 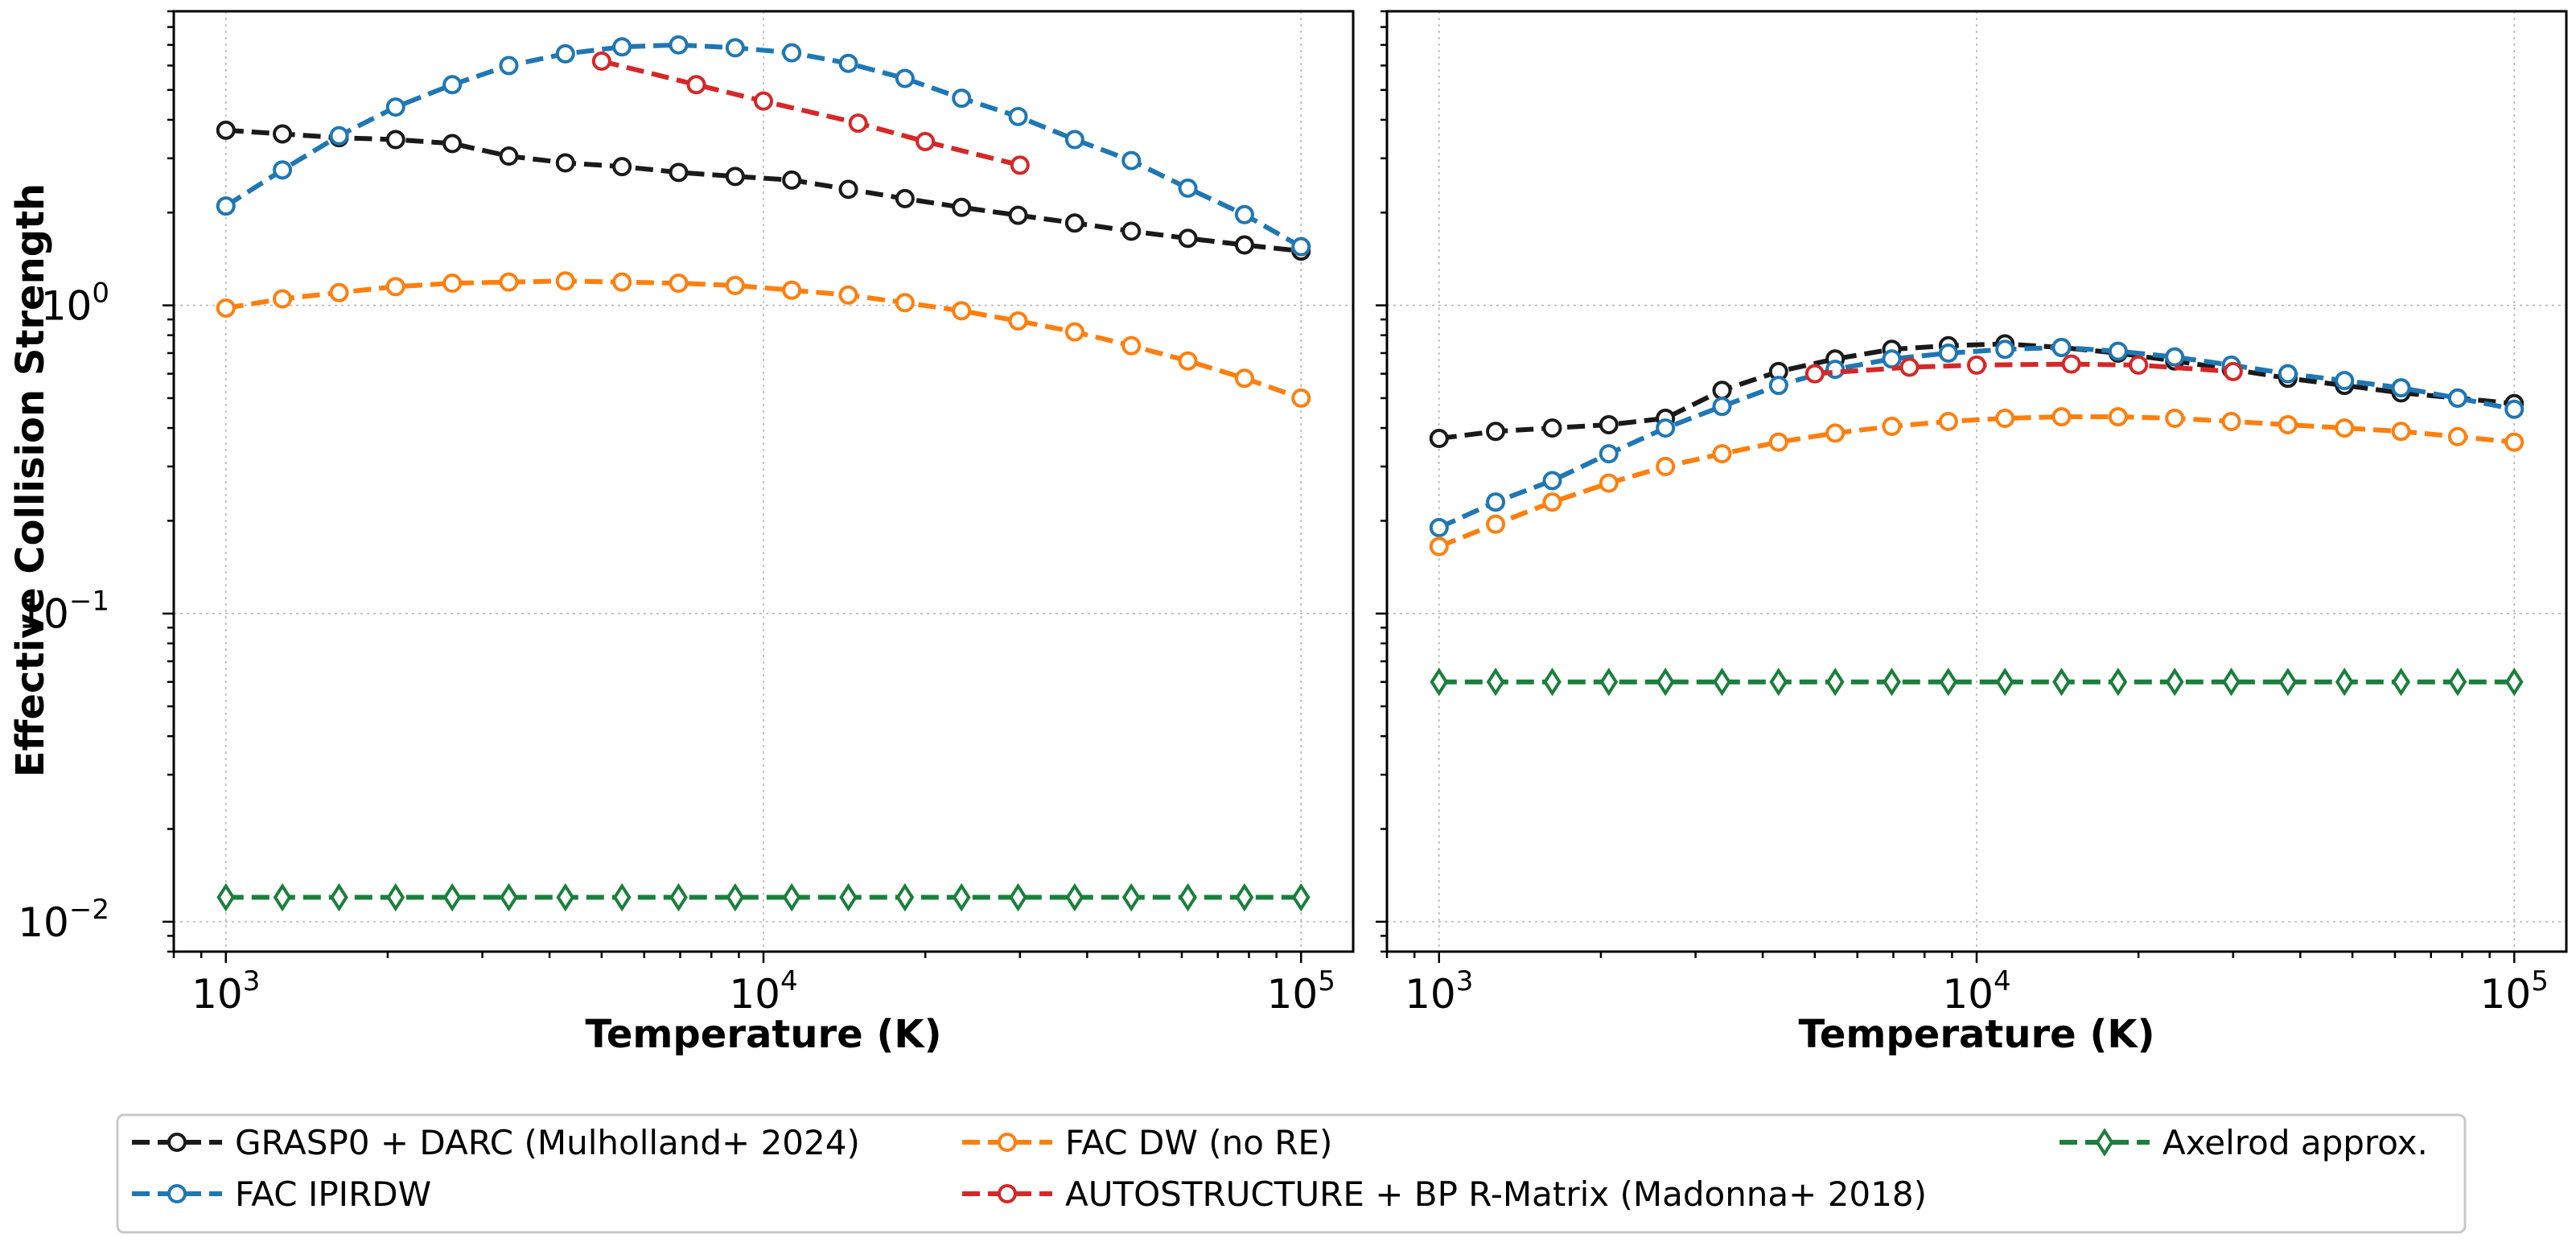 What do you see at coordinates (30, 480) in the screenshot?
I see `y-axis-label: Effective Collision Strength` at bounding box center [30, 480].